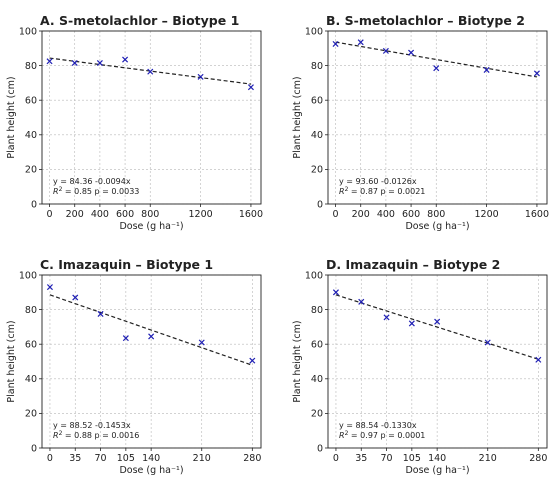  Describe the element at coordinates (425, 20) in the screenshot. I see `panel-title: B. S-metolachlor – Biotype 2` at that location.